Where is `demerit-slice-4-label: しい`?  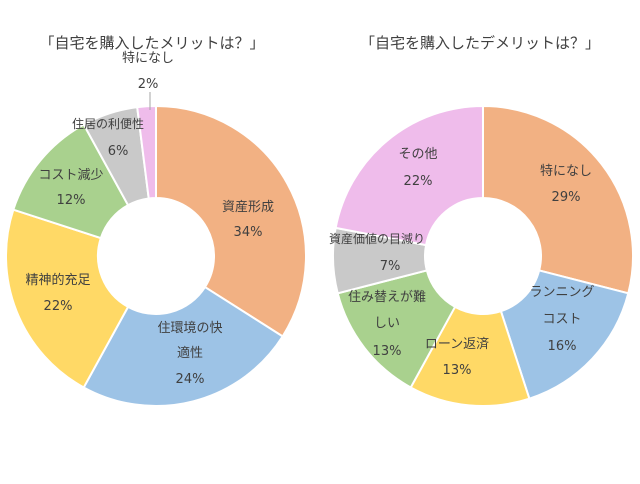
demerit-slice-4-label: しい is located at coordinates (387, 323).